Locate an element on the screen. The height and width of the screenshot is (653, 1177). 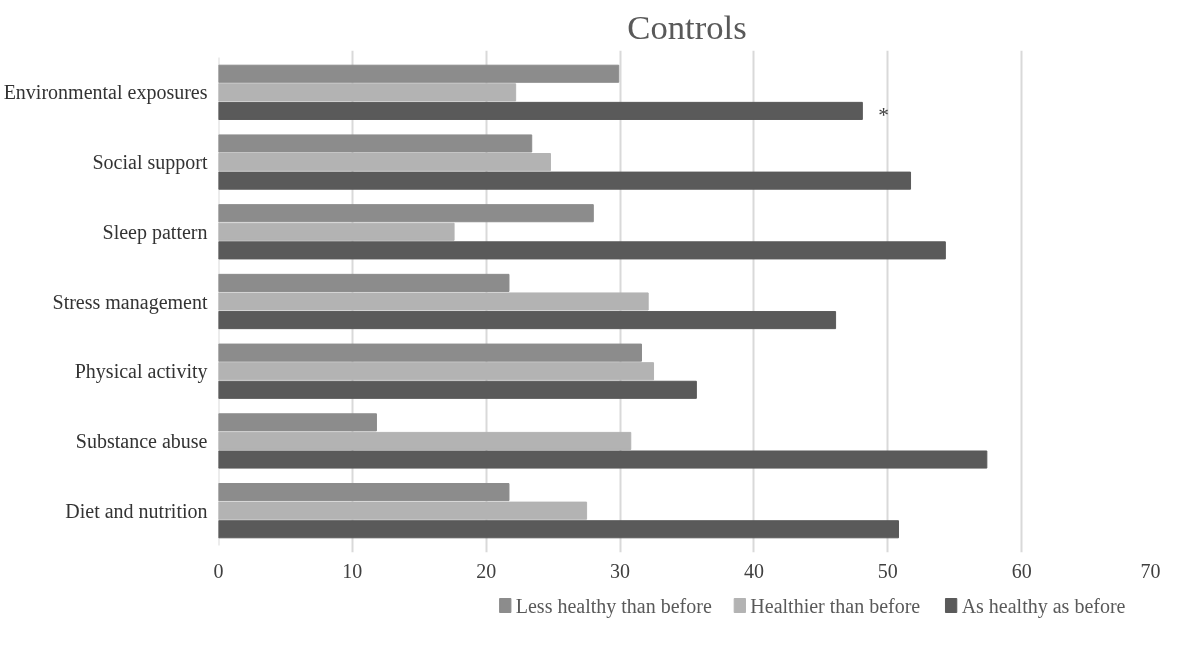
x-tick-label: 60 is located at coordinates (1021, 570).